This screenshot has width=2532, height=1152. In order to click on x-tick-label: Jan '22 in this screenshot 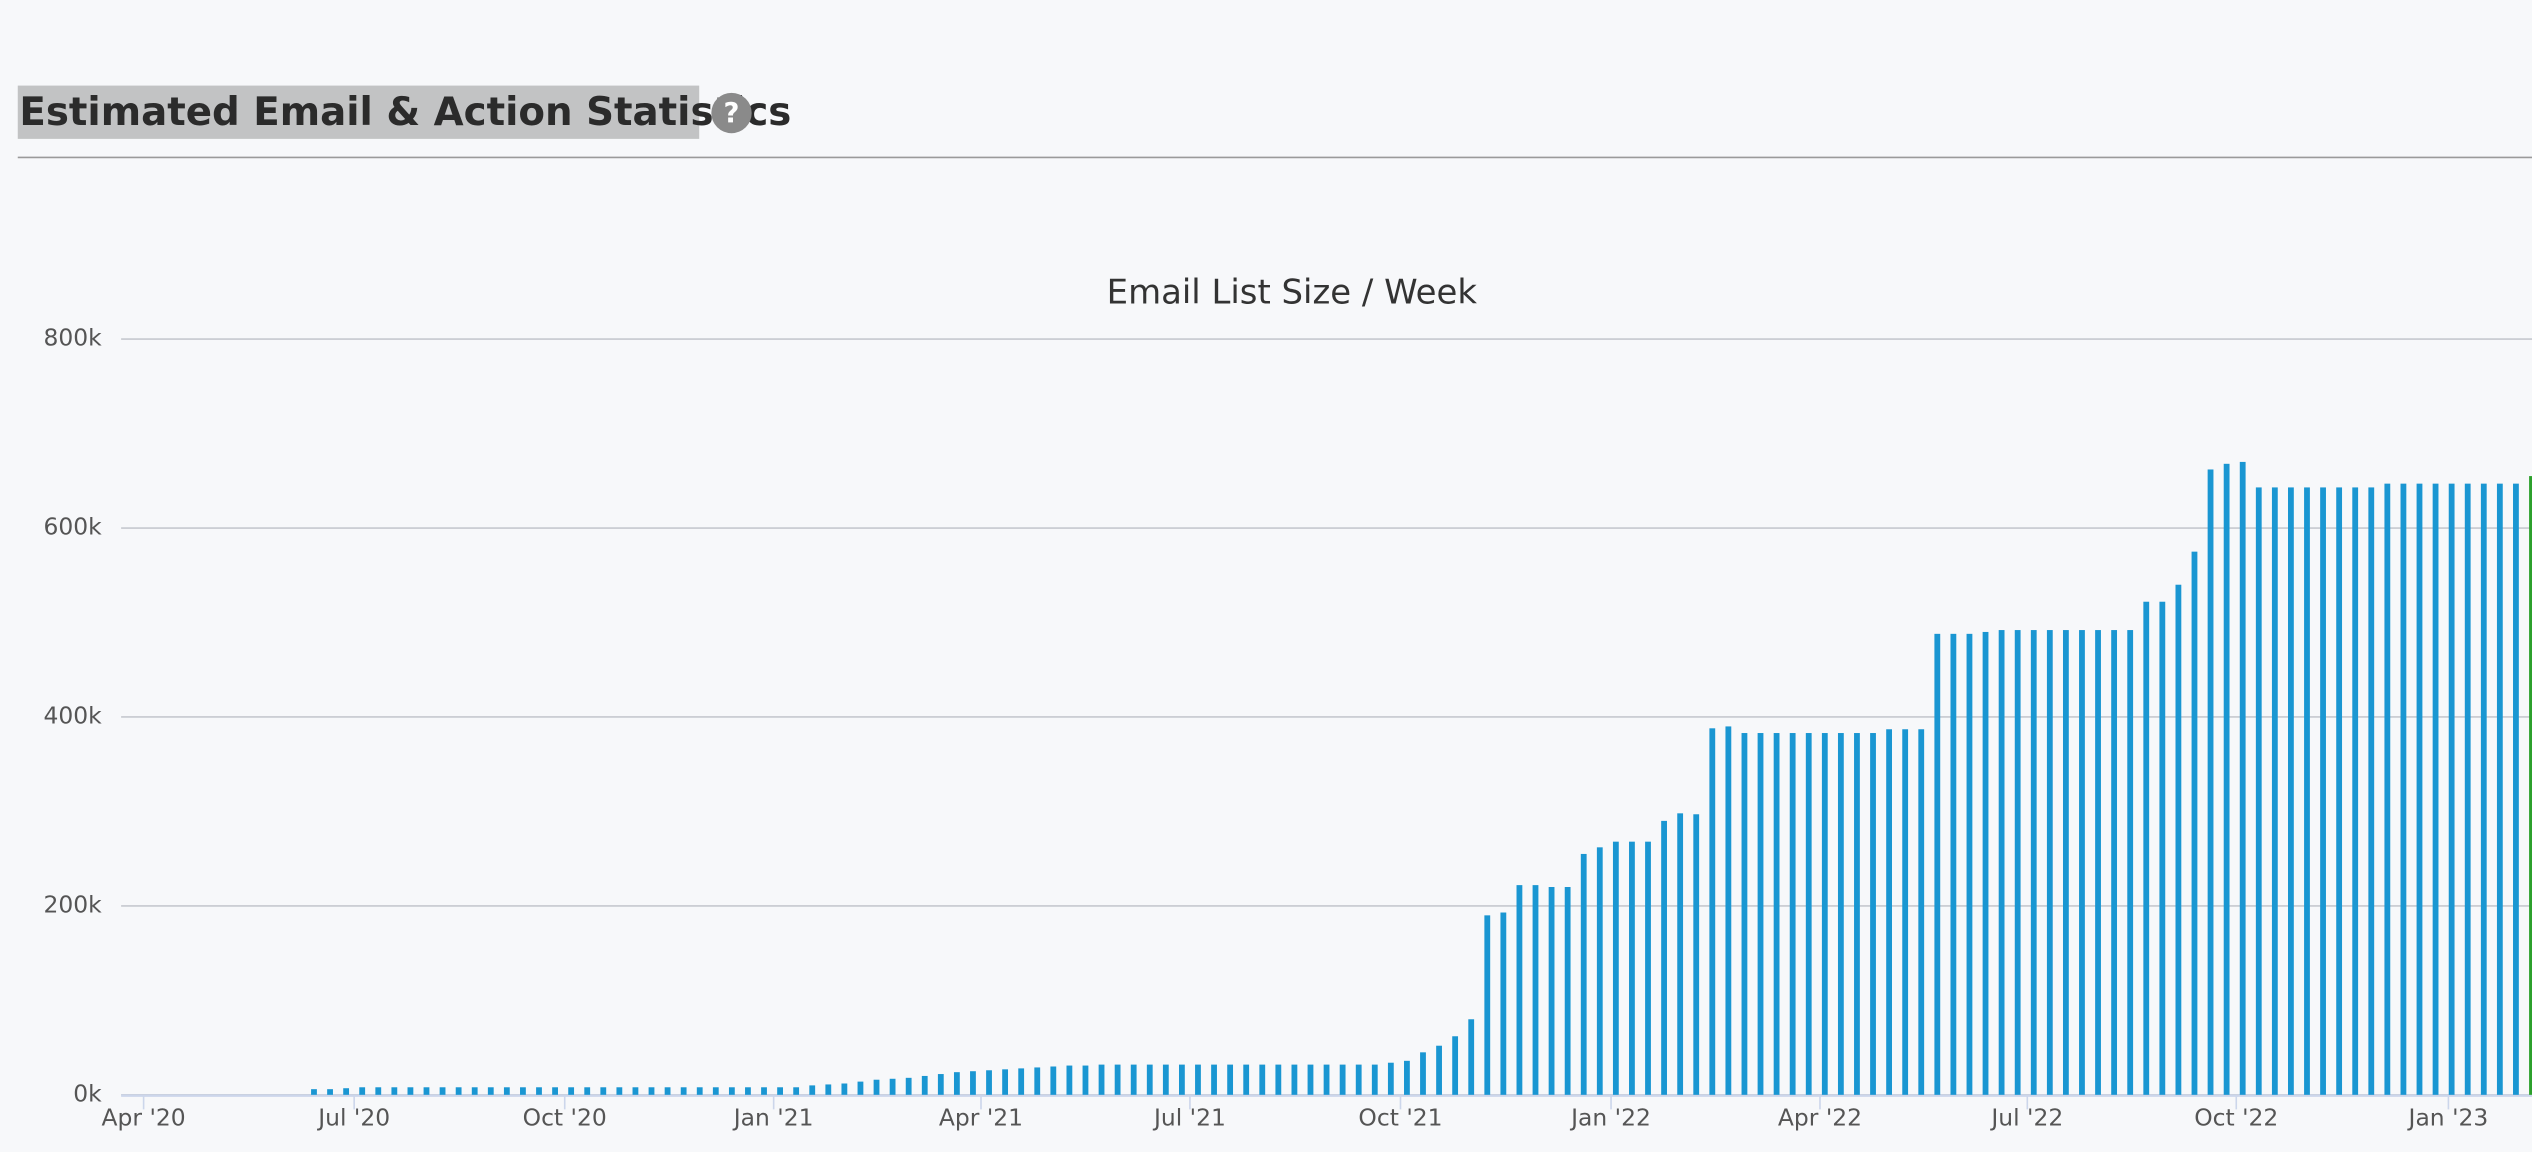, I will do `click(1610, 1118)`.